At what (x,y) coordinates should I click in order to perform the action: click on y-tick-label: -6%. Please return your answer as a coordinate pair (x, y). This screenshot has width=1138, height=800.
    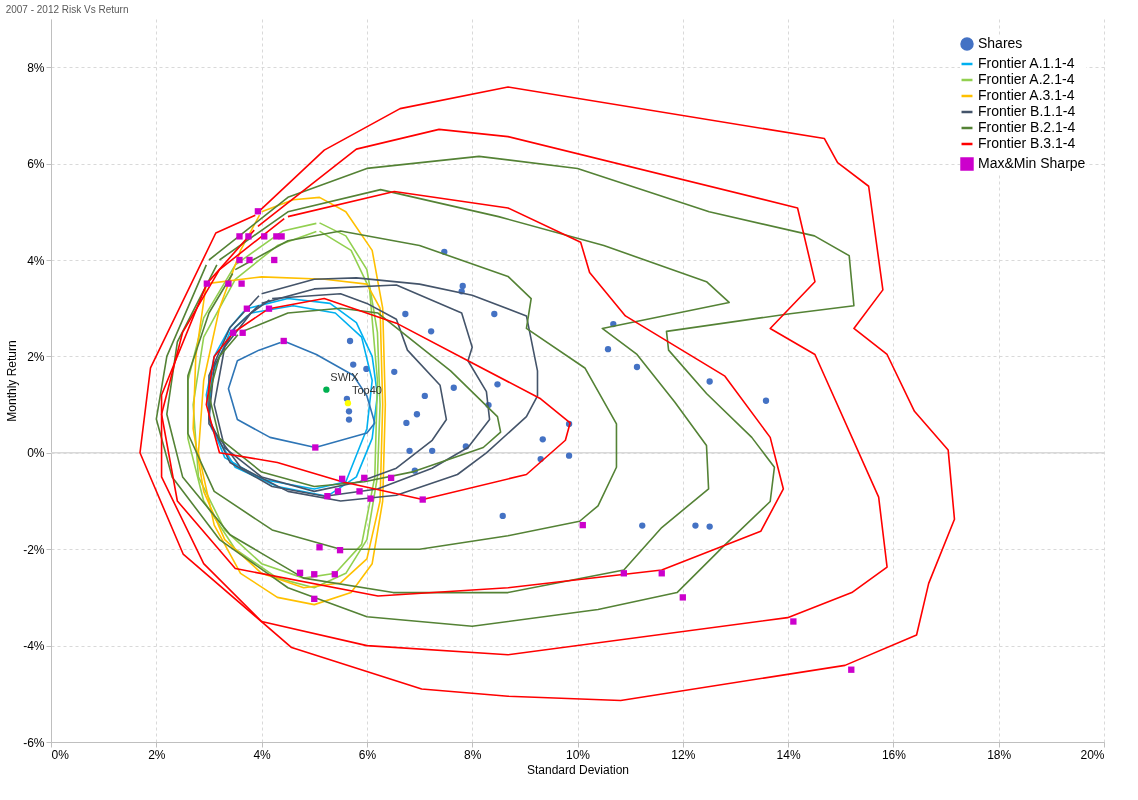
    Looking at the image, I should click on (34, 742).